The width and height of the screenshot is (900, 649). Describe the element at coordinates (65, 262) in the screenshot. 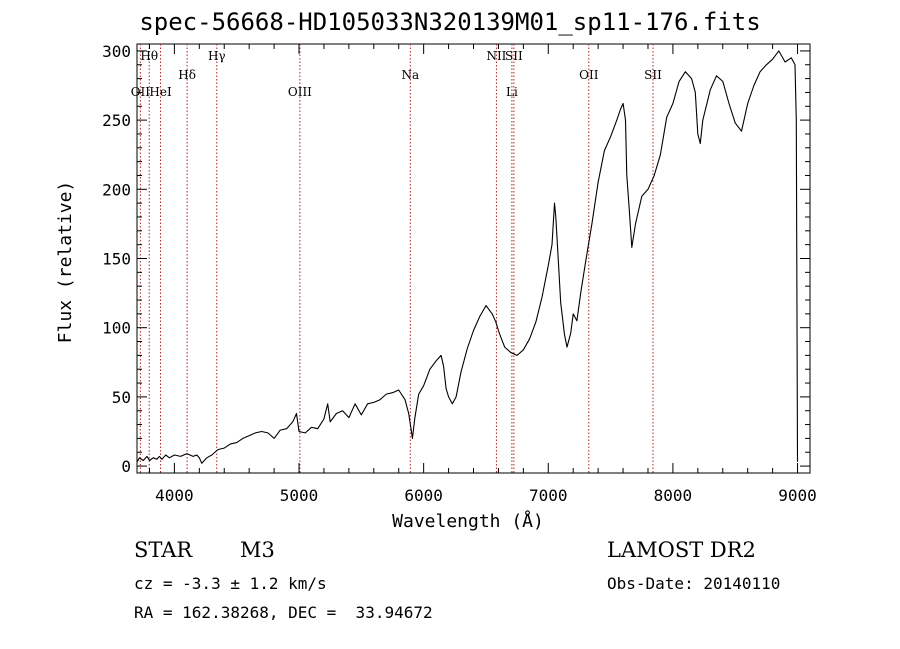

I see `y-axis-label: Flux (relative)` at that location.